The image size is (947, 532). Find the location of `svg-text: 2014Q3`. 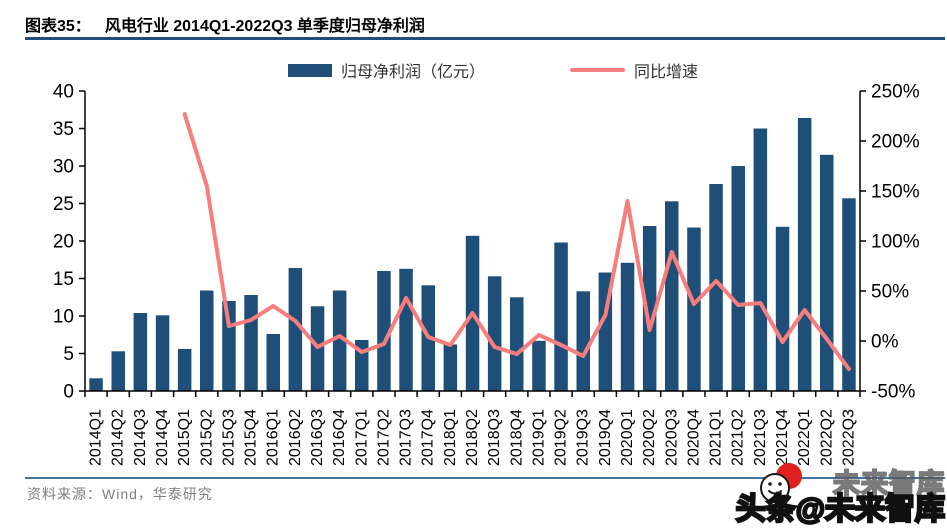

svg-text: 2014Q3 is located at coordinates (140, 437).